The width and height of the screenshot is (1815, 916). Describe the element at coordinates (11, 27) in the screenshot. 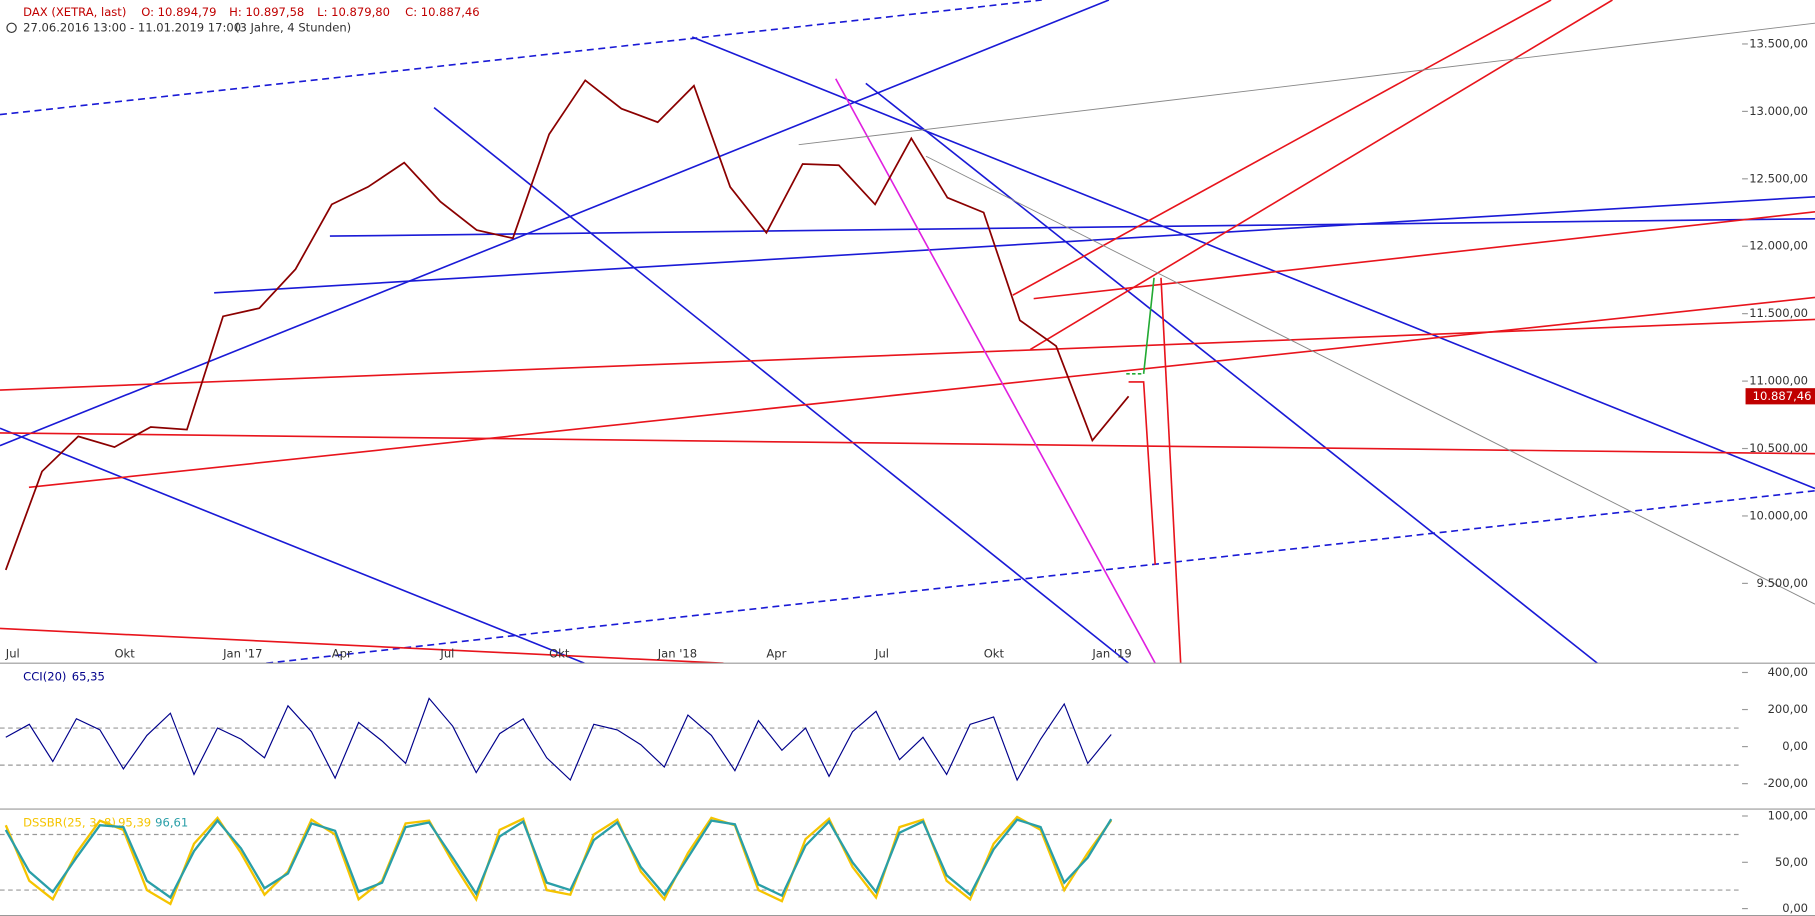

I see `clock-icon` at that location.